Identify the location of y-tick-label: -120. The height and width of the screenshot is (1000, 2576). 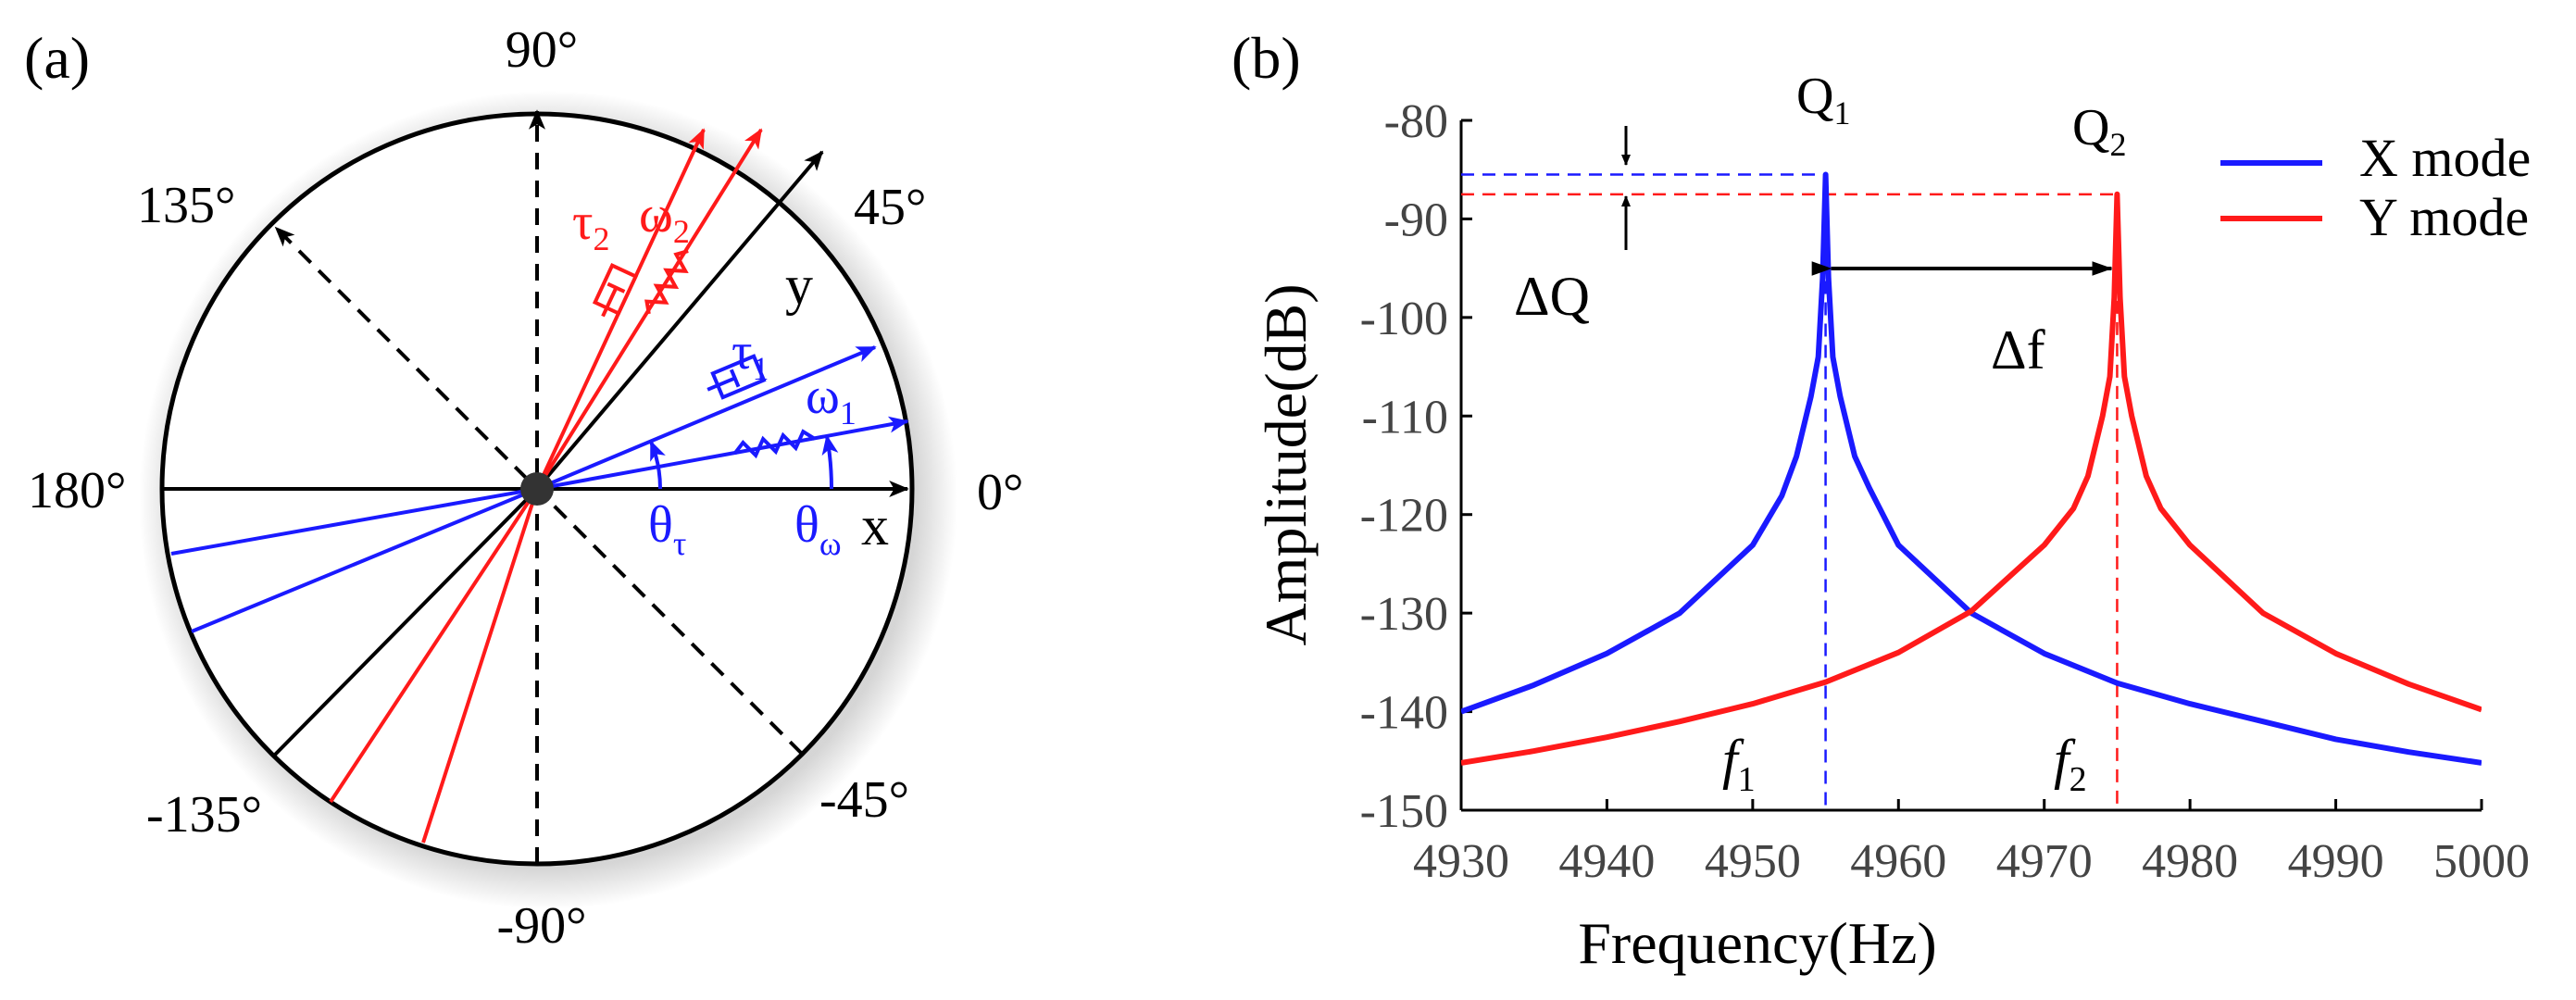
(1404, 516).